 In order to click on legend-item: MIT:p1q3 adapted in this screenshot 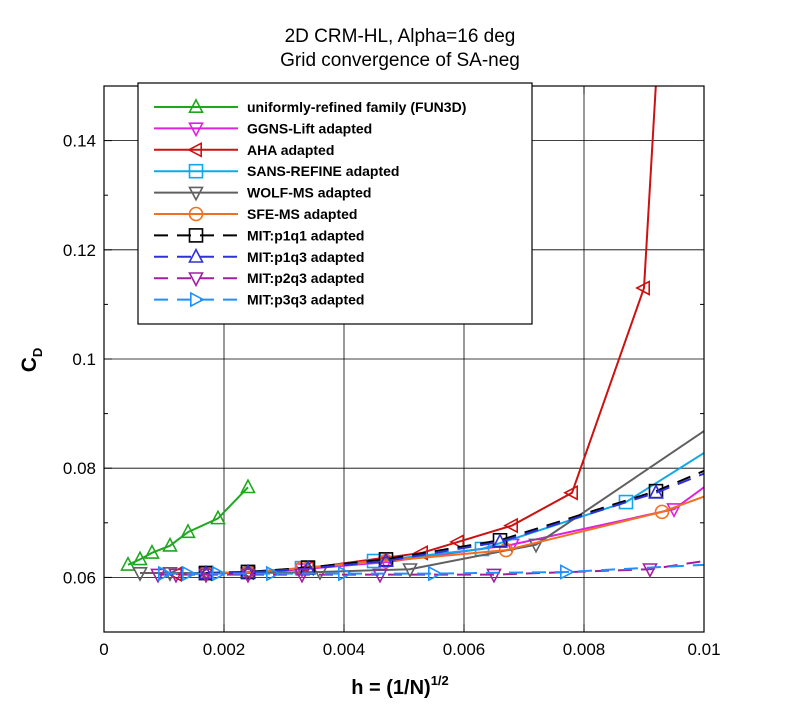, I will do `click(259, 256)`.